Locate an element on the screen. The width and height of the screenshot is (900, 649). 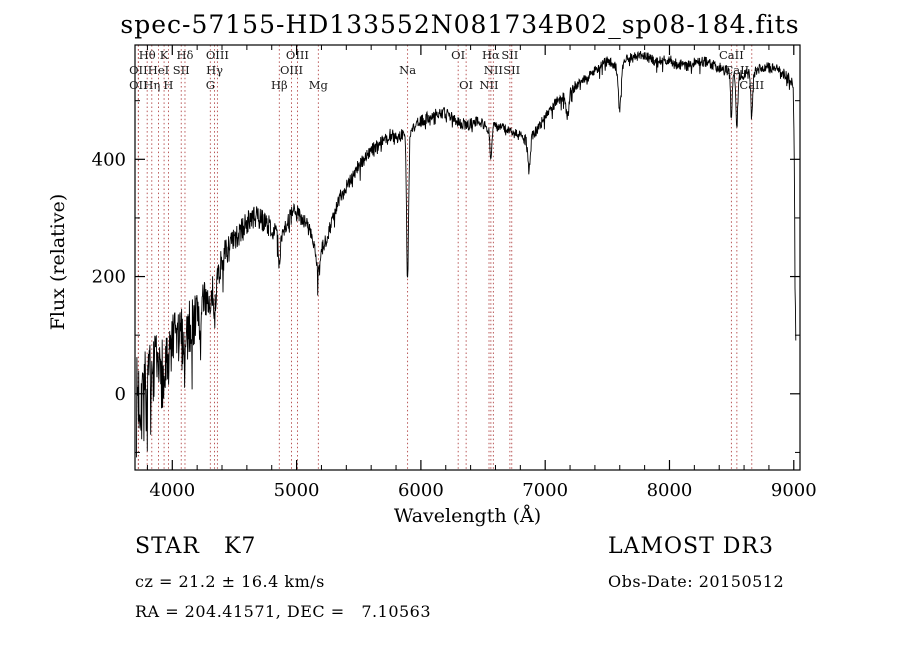
svg-text: K is located at coordinates (164, 55).